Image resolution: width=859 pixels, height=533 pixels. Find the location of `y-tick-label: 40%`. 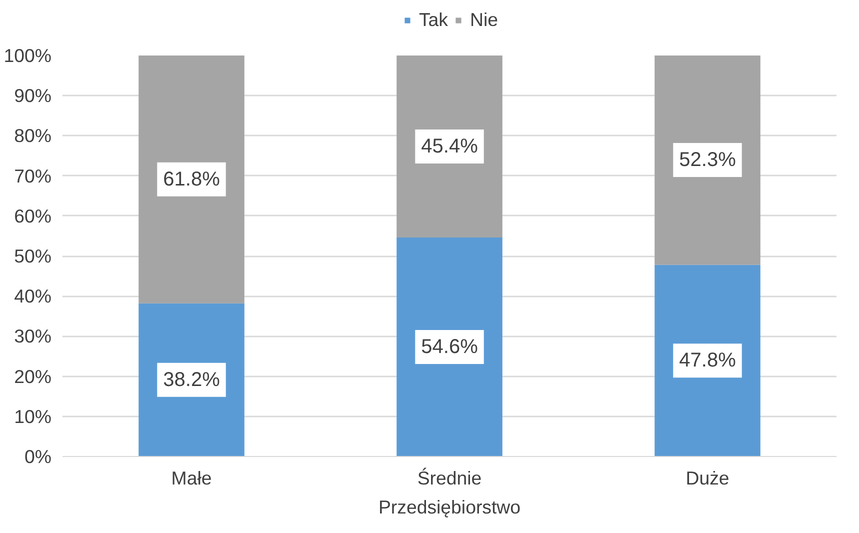

y-tick-label: 40% is located at coordinates (33, 296).